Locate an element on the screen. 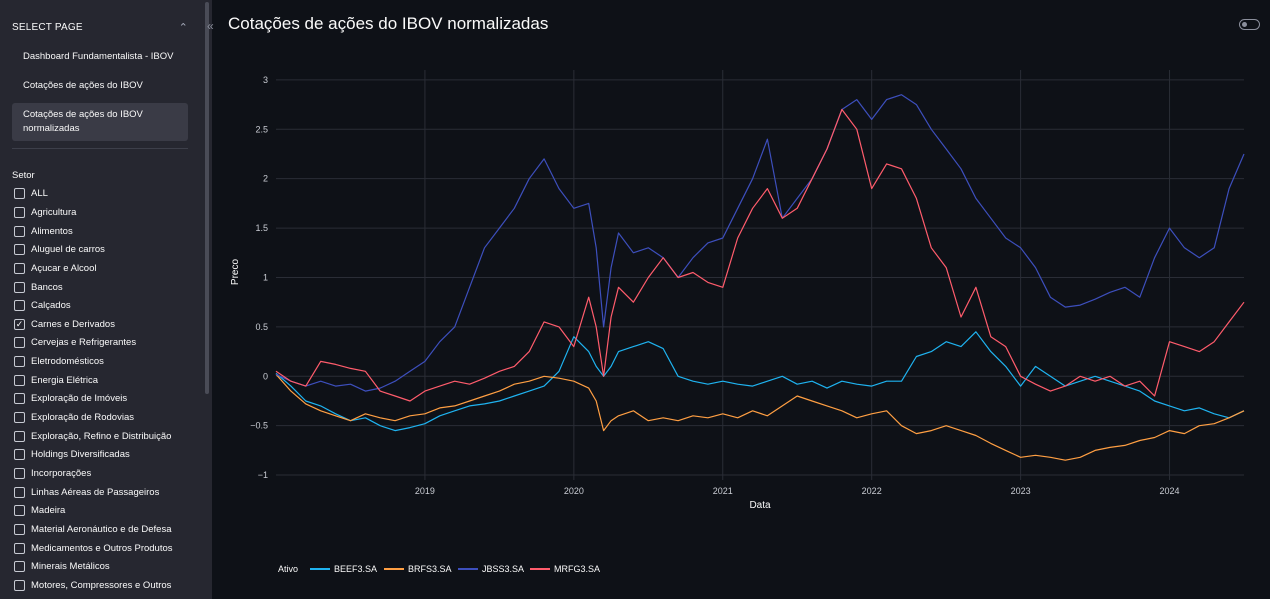 This screenshot has width=1270, height=599. sector-label: Carnes e Derivados is located at coordinates (73, 324).